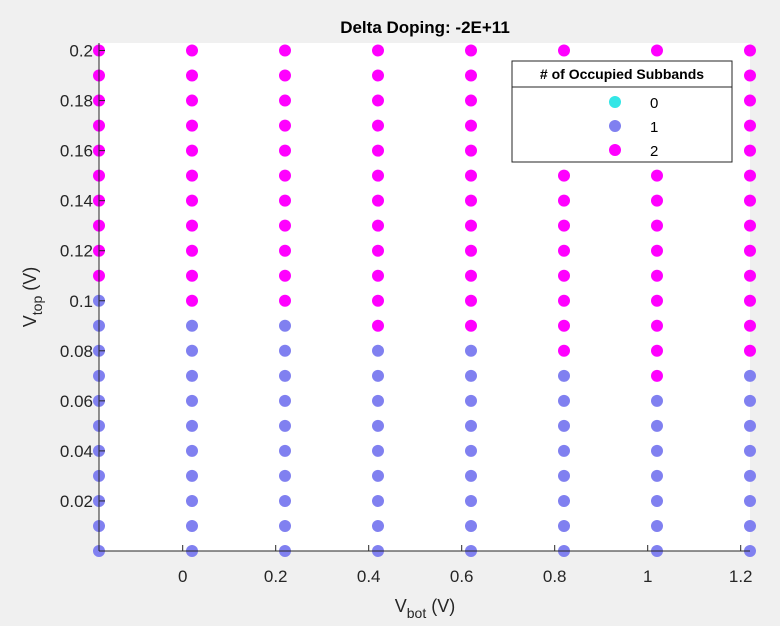 The image size is (780, 626). What do you see at coordinates (425, 608) in the screenshot?
I see `x-axis-label: Vbot (V)` at bounding box center [425, 608].